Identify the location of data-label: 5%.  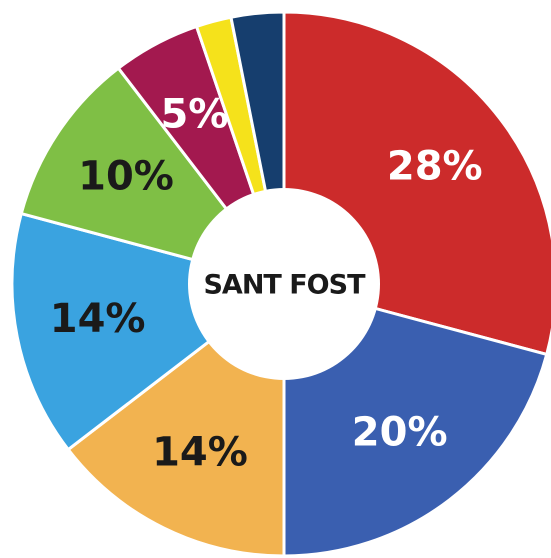
(194, 114).